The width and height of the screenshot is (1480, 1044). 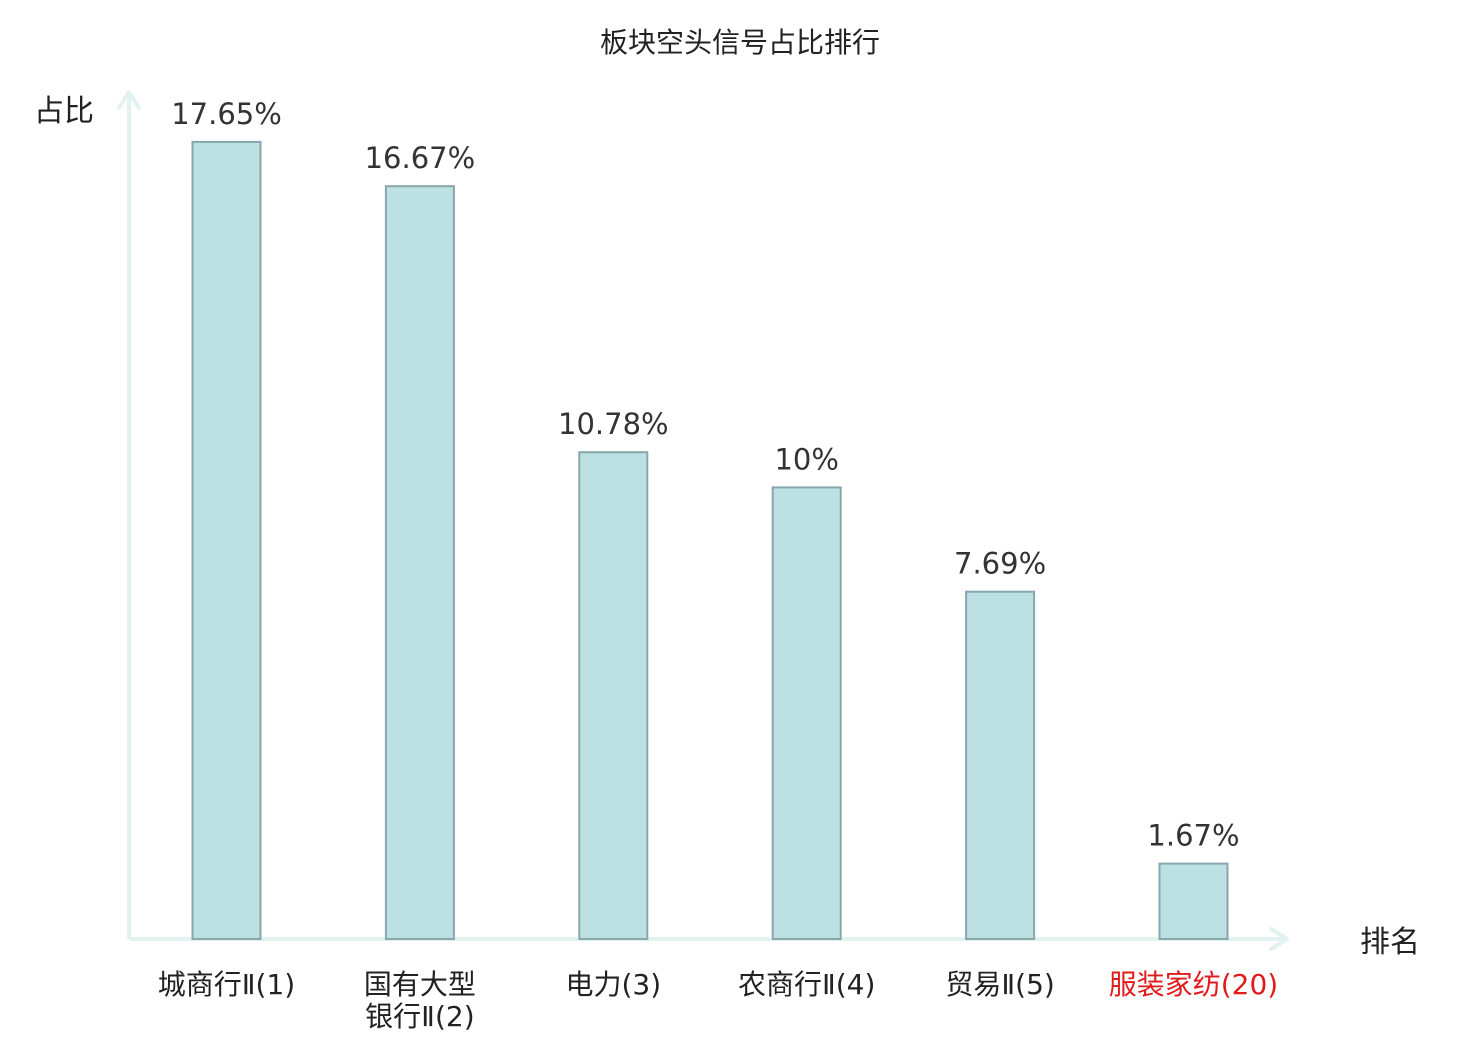 I want to click on category-label: 城商行Ⅱ(1), so click(x=226, y=984).